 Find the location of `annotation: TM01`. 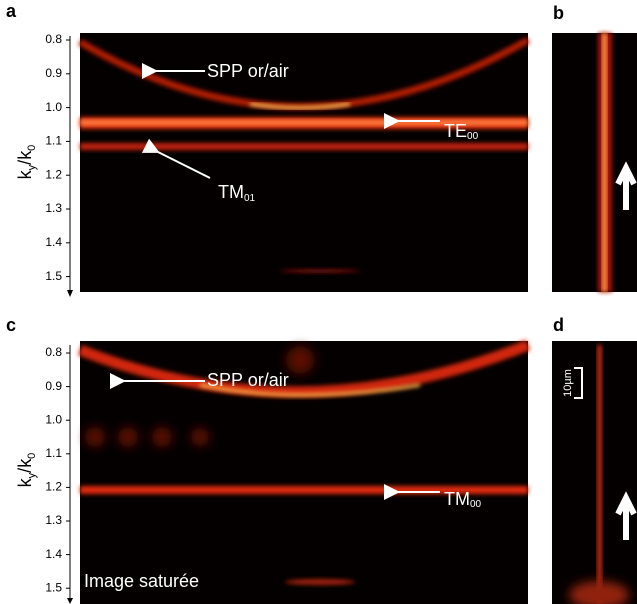

annotation: TM01 is located at coordinates (237, 193).